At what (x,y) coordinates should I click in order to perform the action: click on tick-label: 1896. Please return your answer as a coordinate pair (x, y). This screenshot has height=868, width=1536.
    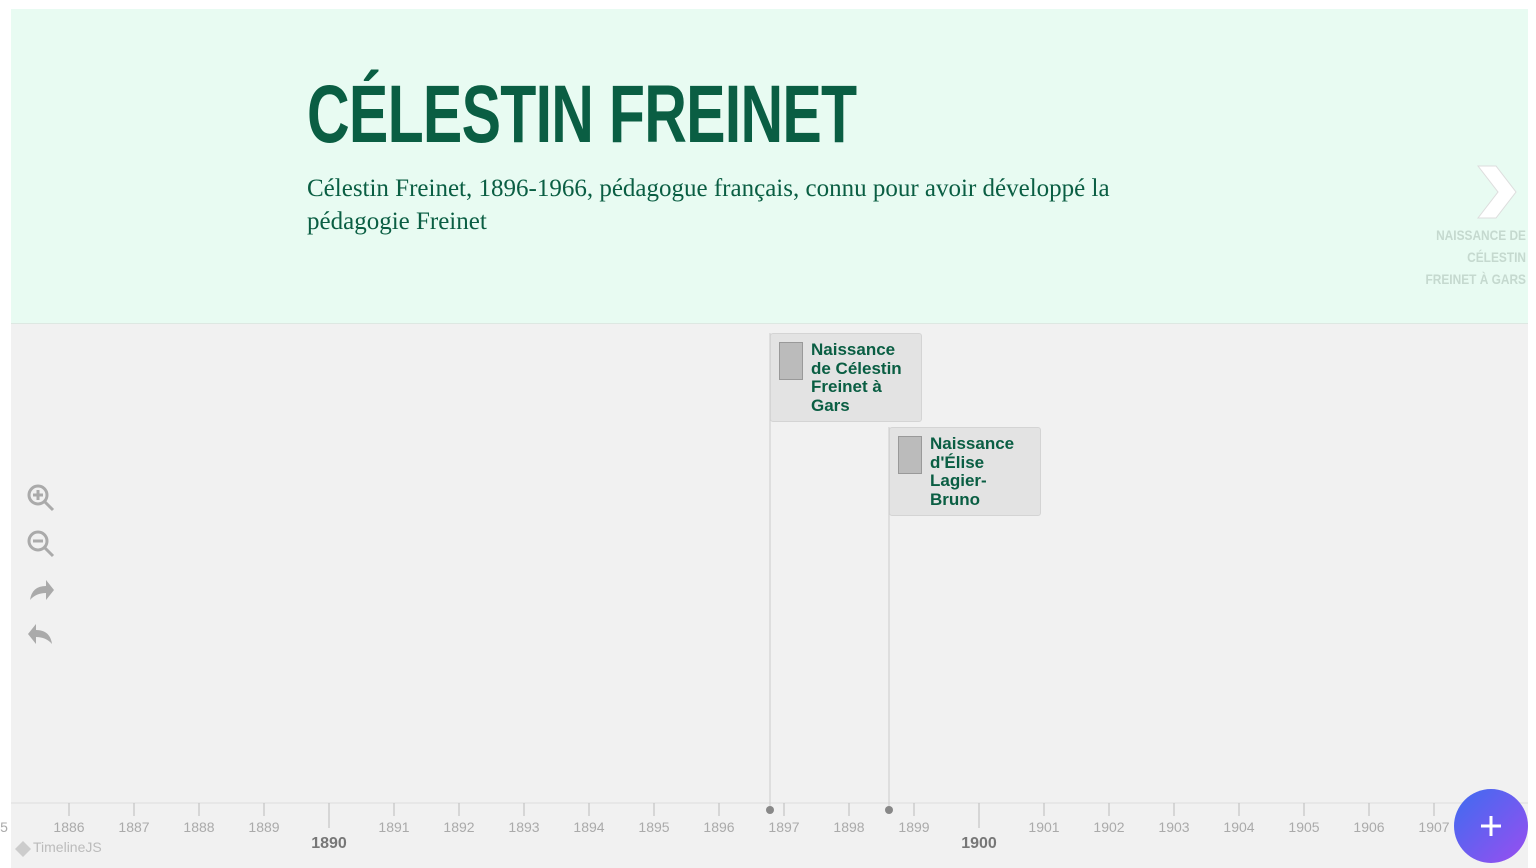
    Looking at the image, I should click on (719, 827).